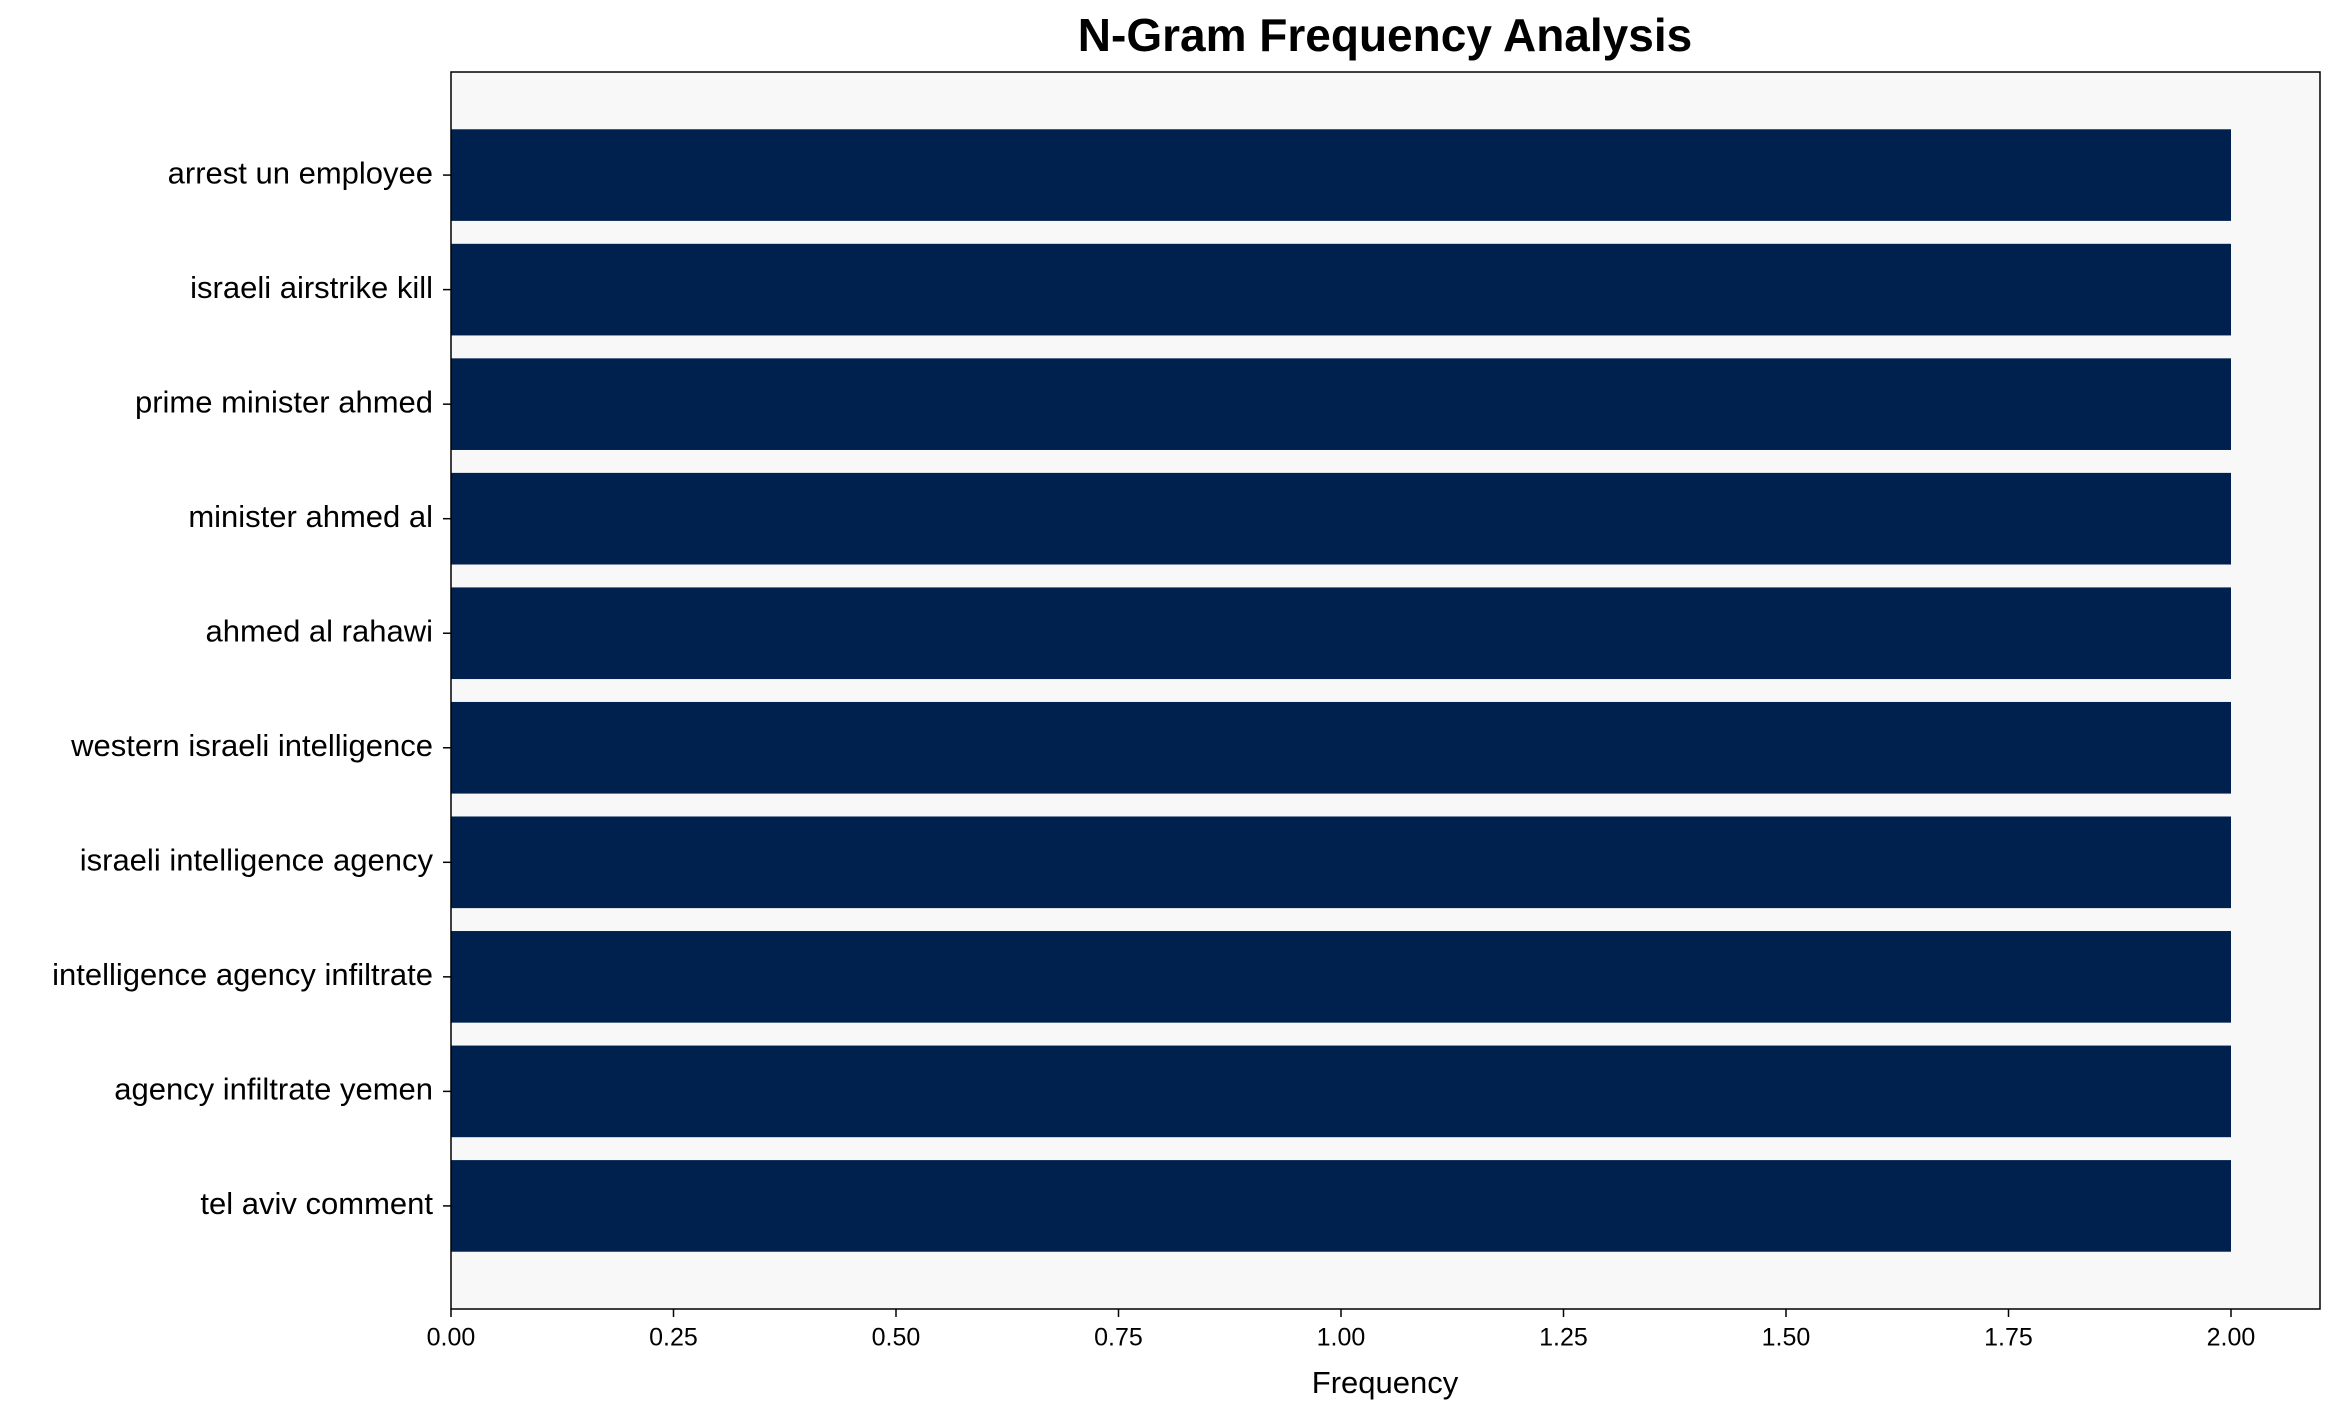 The height and width of the screenshot is (1419, 2329). What do you see at coordinates (1385, 35) in the screenshot?
I see `chart-title: N-Gram Frequency Analysis` at bounding box center [1385, 35].